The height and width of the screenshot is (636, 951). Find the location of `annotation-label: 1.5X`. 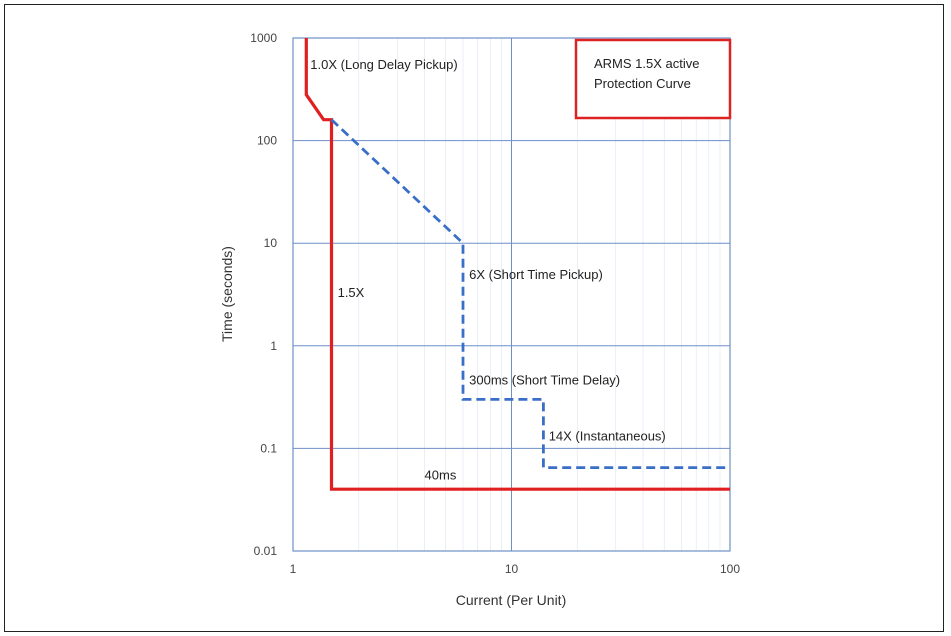

annotation-label: 1.5X is located at coordinates (351, 292).